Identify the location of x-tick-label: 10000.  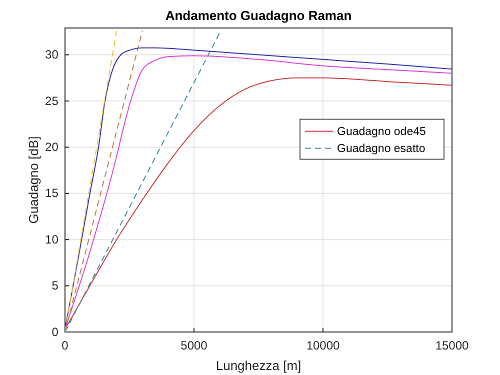
(323, 345).